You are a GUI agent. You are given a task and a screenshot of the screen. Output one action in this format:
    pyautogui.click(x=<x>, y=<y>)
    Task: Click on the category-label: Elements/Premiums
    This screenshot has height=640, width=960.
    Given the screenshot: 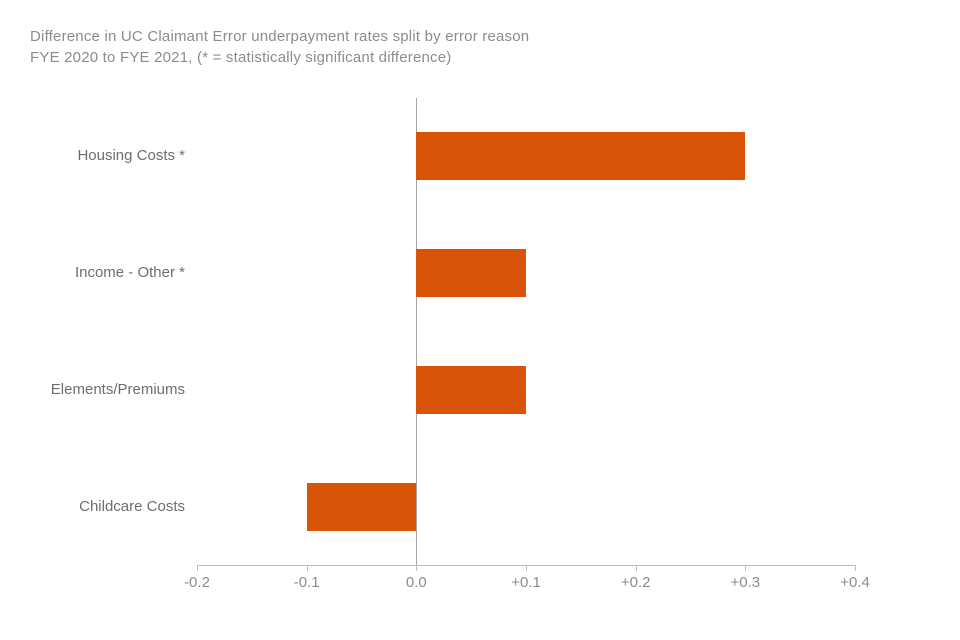 What is the action you would take?
    pyautogui.click(x=117, y=389)
    